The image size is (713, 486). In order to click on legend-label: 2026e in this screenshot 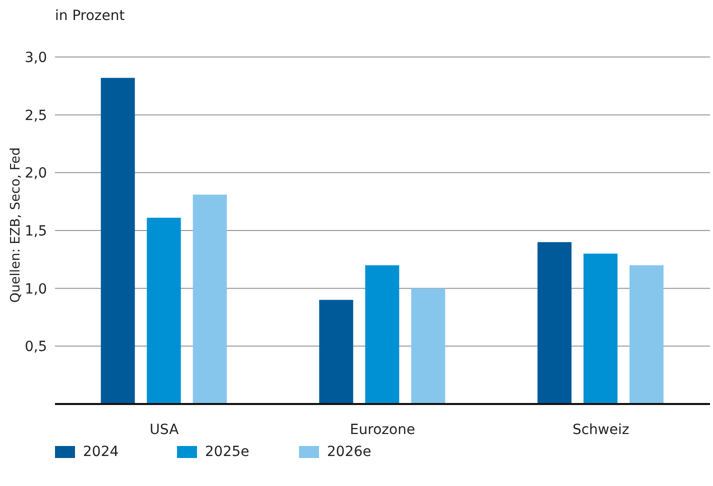, I will do `click(349, 452)`.